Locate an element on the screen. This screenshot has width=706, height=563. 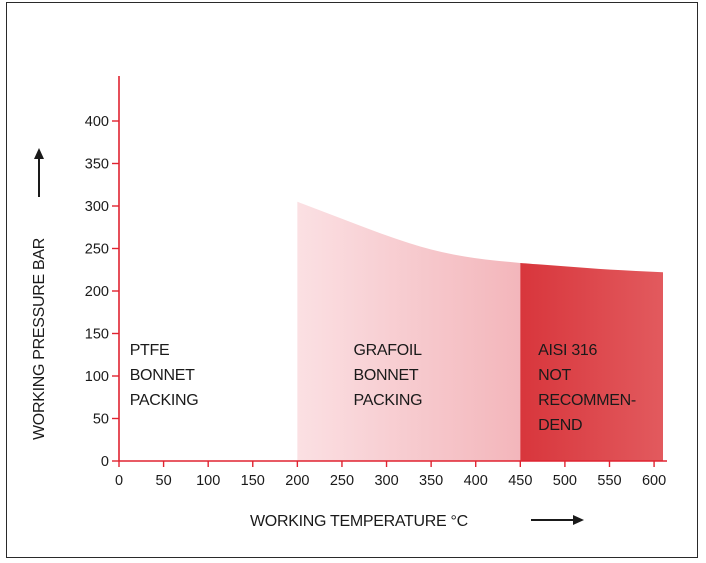
ptfe-region-label-line-0: PTFE is located at coordinates (150, 350).